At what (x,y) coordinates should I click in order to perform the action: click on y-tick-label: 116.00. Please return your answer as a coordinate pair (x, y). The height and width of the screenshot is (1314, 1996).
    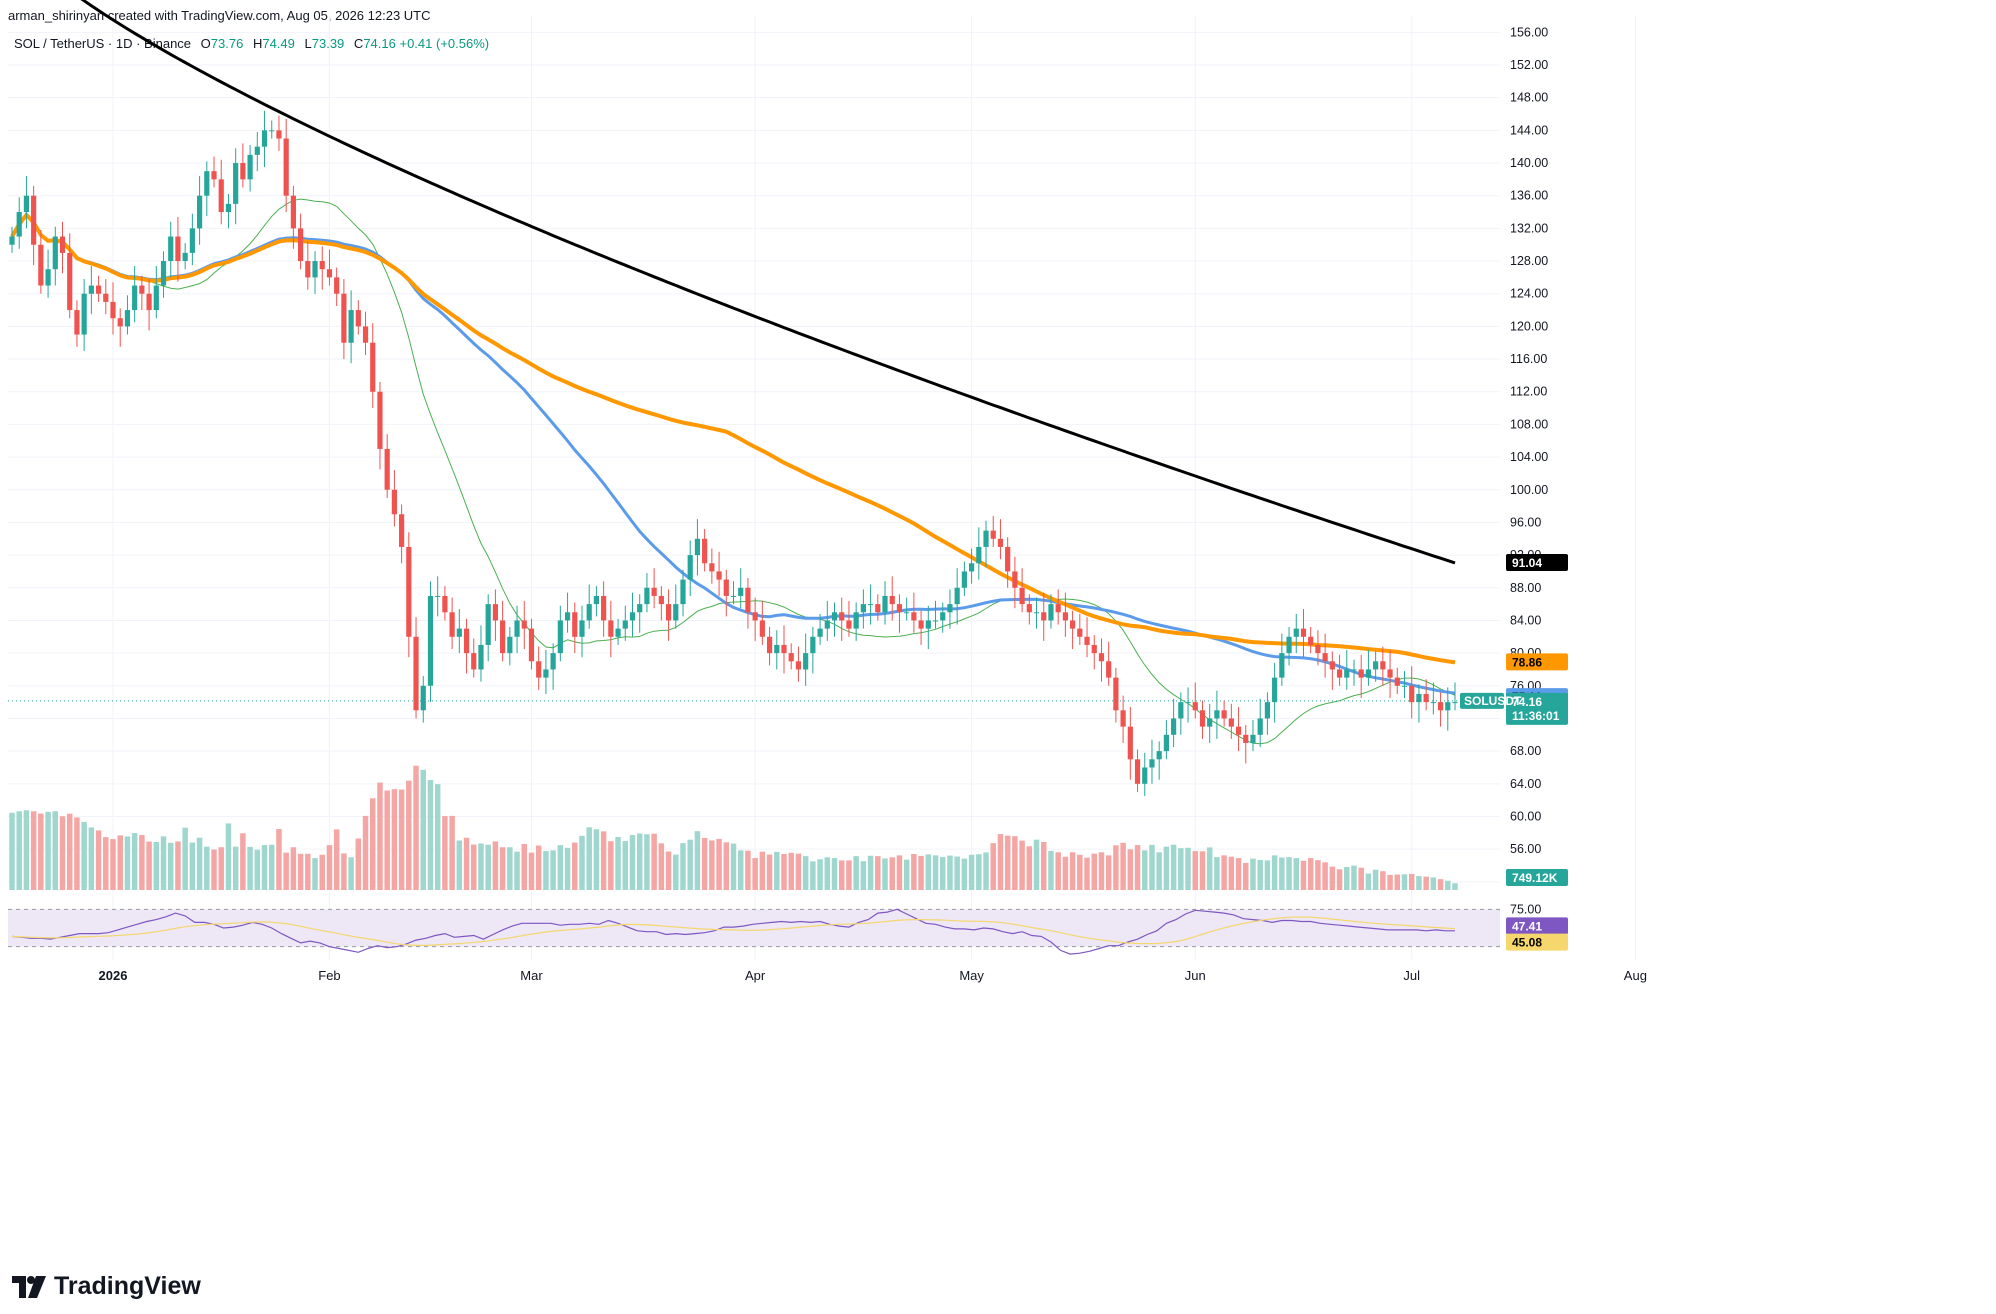
    Looking at the image, I should click on (1528, 359).